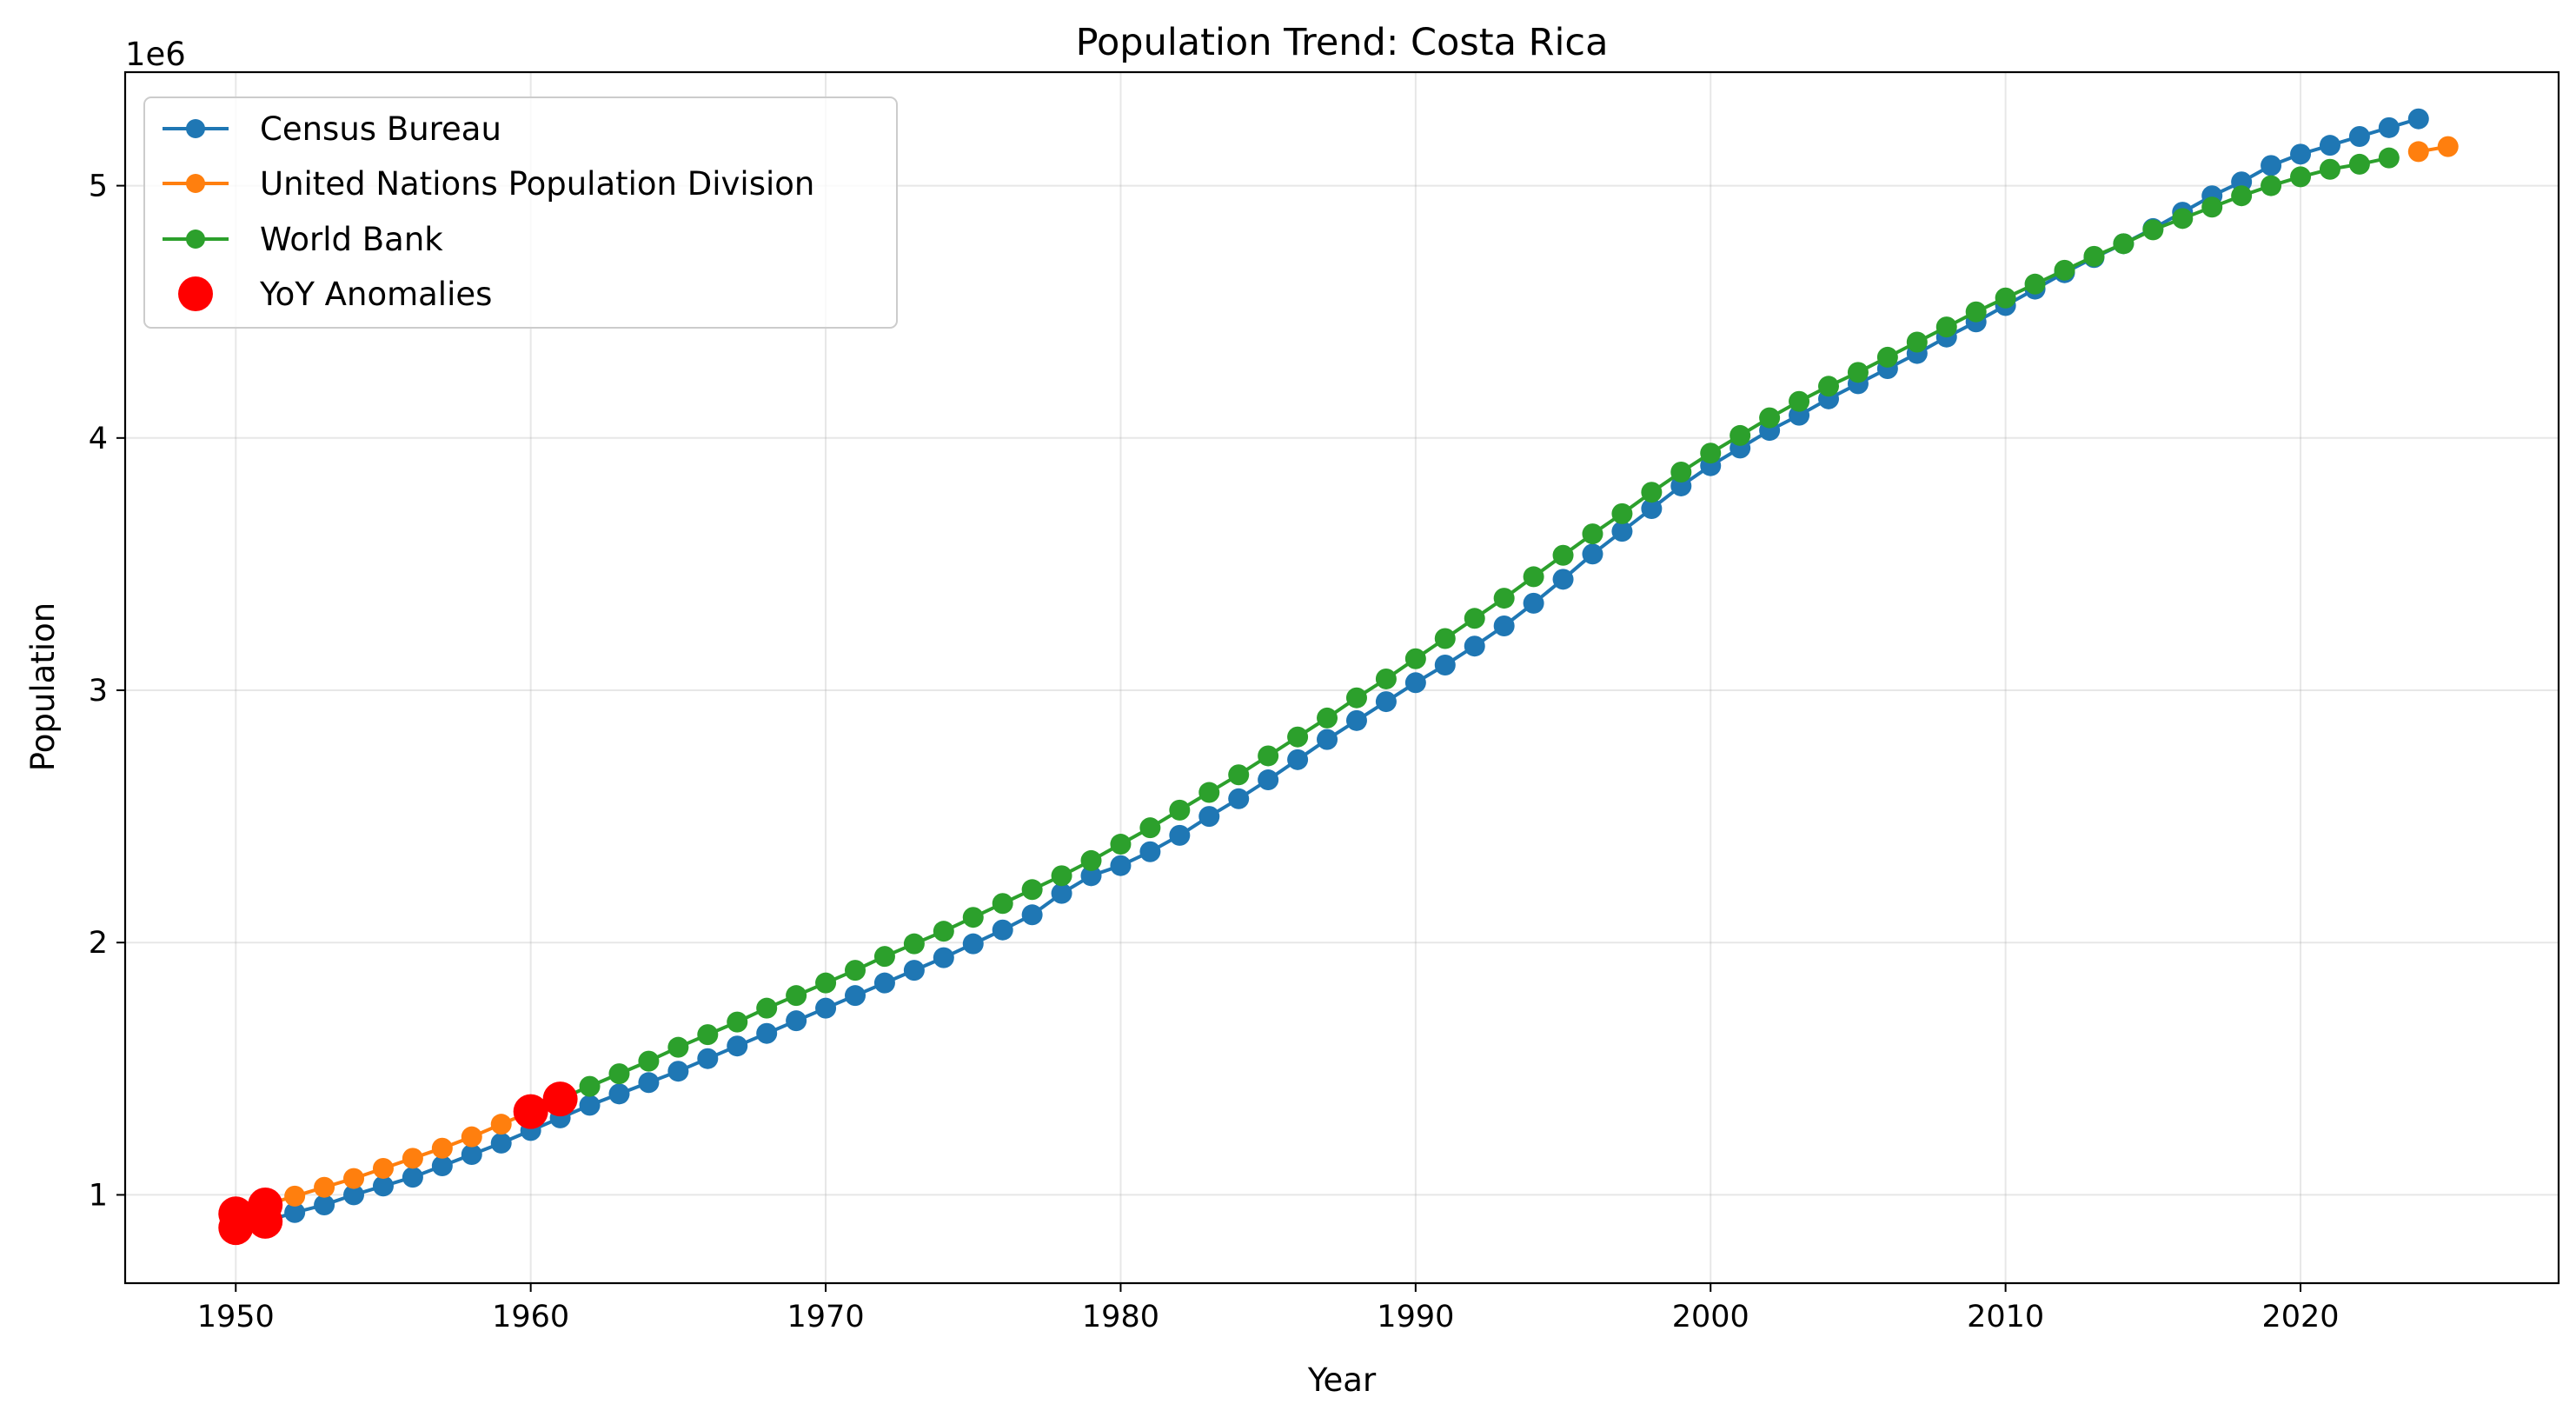 The image size is (2576, 1424). I want to click on y-tick-label: 5, so click(98, 187).